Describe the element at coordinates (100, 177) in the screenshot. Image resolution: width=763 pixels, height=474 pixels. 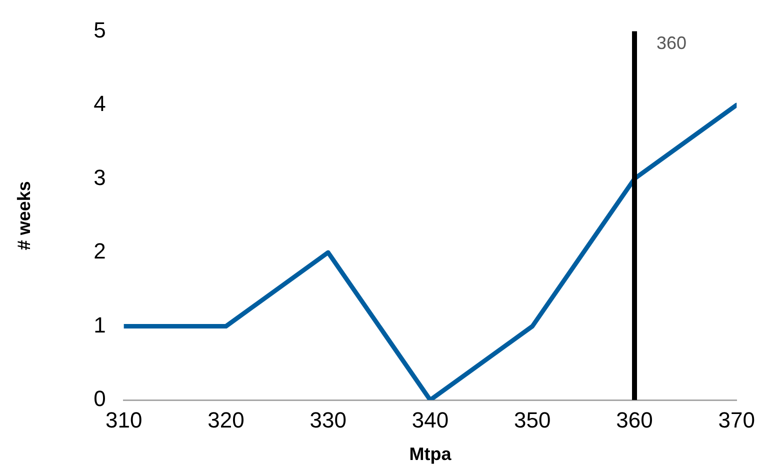
I see `y-tick-label: 3` at that location.